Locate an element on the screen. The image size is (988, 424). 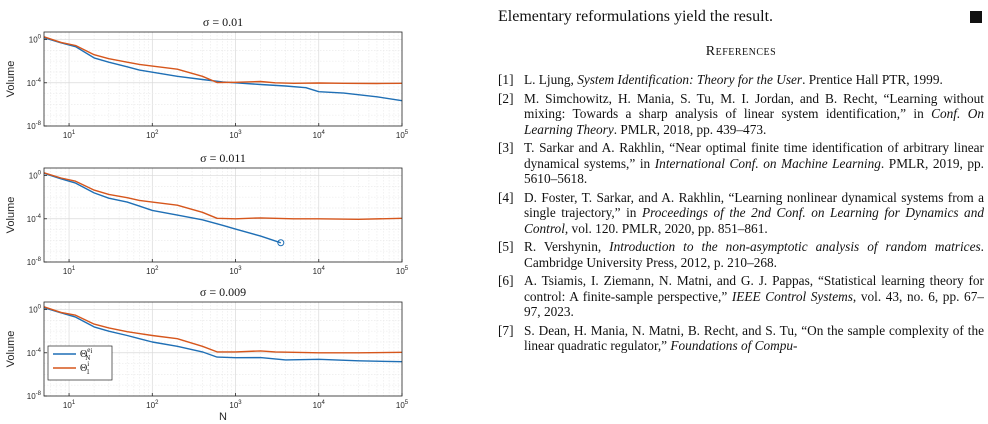
legend-superscript: e is located at coordinates (88, 350).